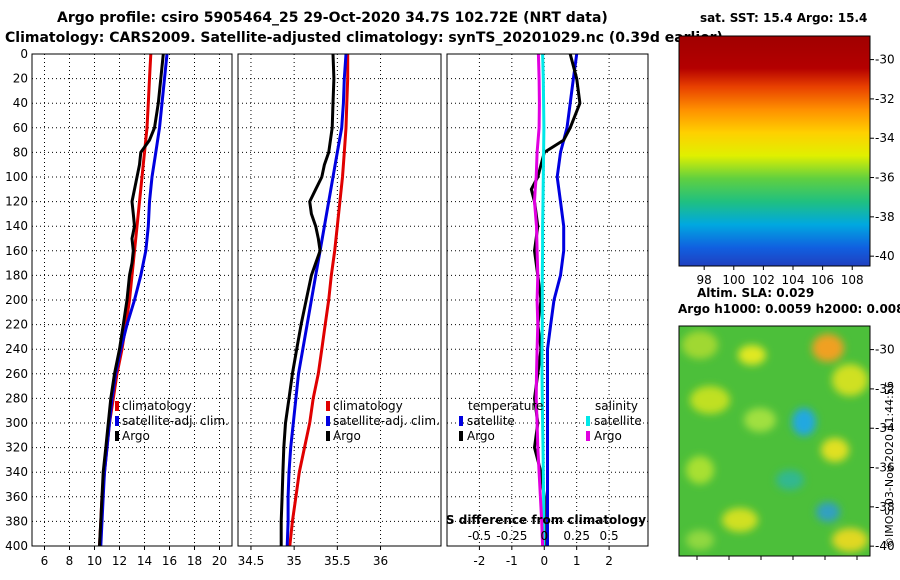 Image resolution: width=900 pixels, height=580 pixels. I want to click on temp-legend-label: climatology, so click(157, 406).